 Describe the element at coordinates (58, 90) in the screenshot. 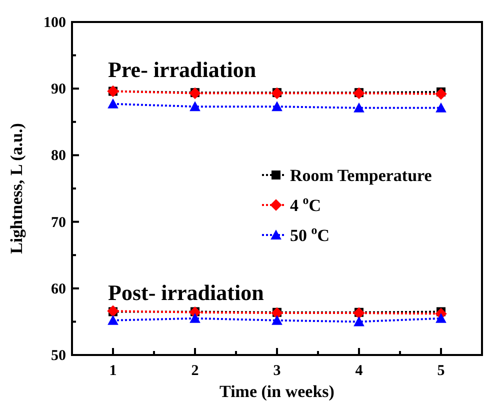

I see `y-tick-label: 90` at that location.